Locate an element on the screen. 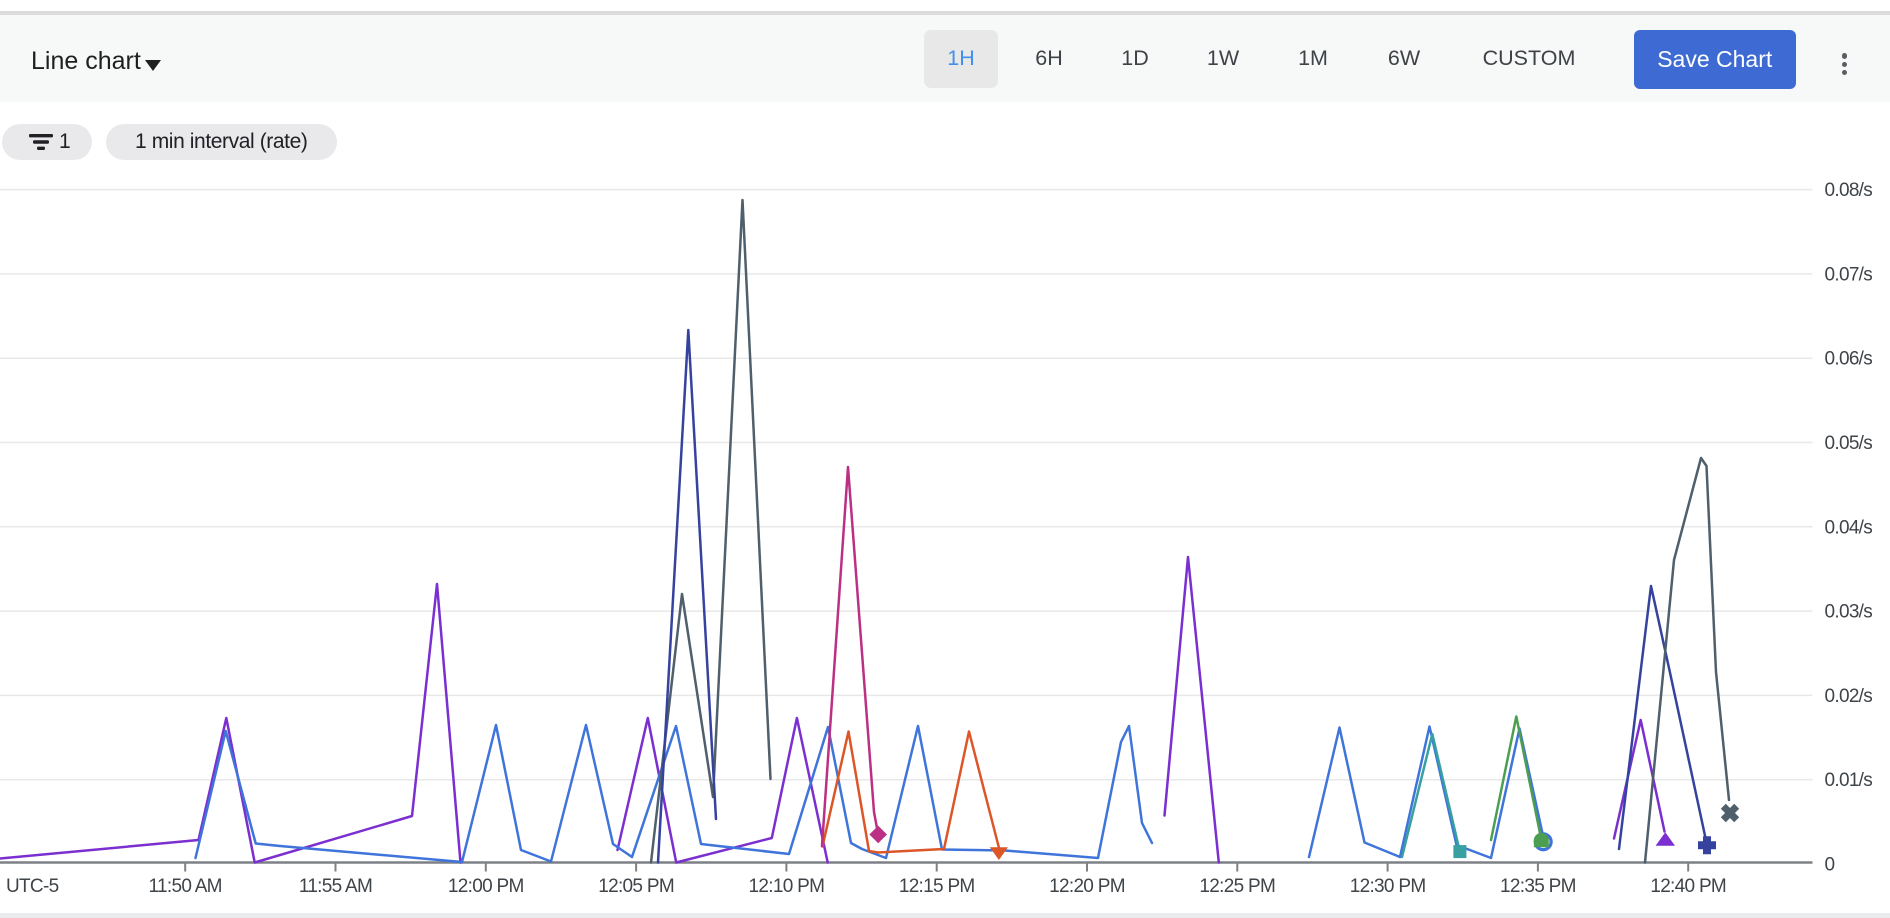  svg-text: 0.04/s is located at coordinates (1849, 527).